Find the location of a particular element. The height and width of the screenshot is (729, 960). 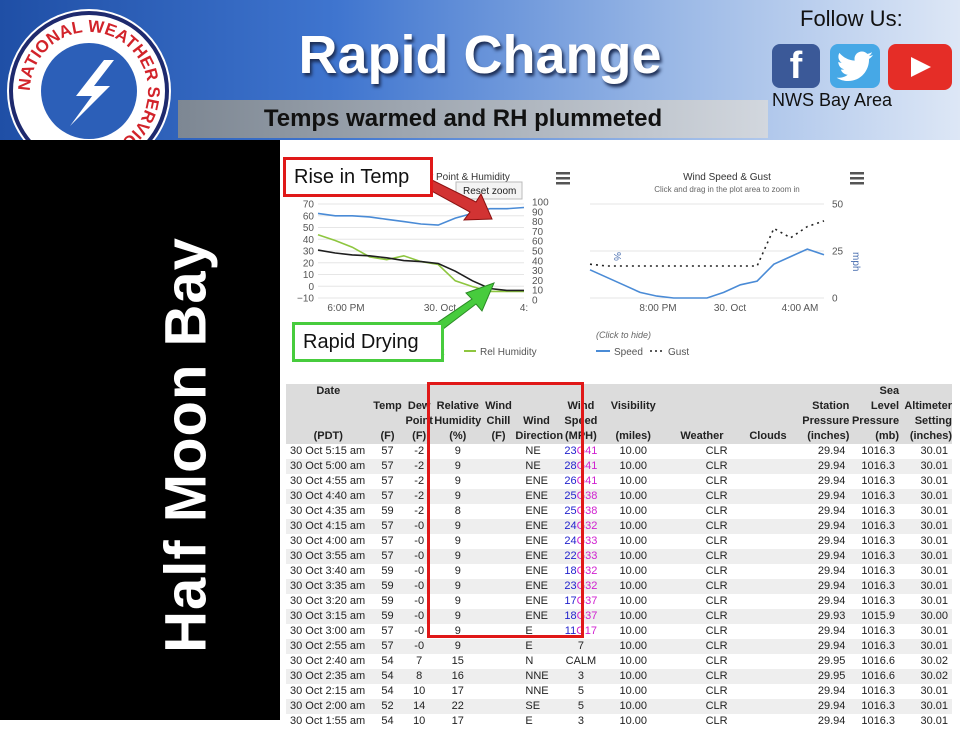

nws-logo: NATIONAL WEATHER SERVICE ★ ★ is located at coordinates (89, 91).